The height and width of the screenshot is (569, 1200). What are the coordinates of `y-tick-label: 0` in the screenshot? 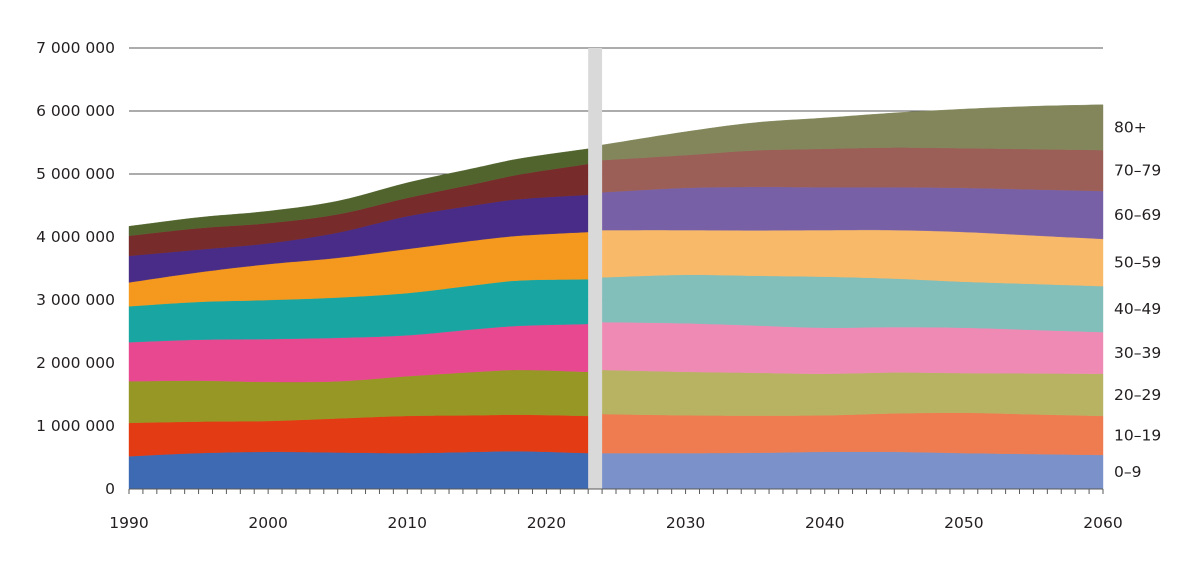 It's located at (110, 489).